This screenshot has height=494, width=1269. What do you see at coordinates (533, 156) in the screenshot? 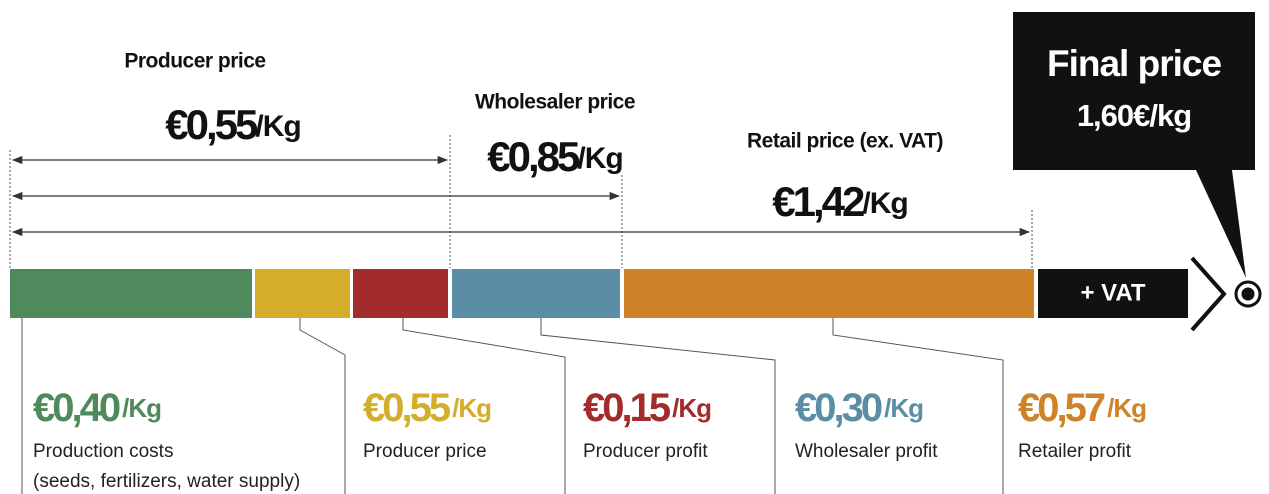
I see `price-value: €0,85` at bounding box center [533, 156].